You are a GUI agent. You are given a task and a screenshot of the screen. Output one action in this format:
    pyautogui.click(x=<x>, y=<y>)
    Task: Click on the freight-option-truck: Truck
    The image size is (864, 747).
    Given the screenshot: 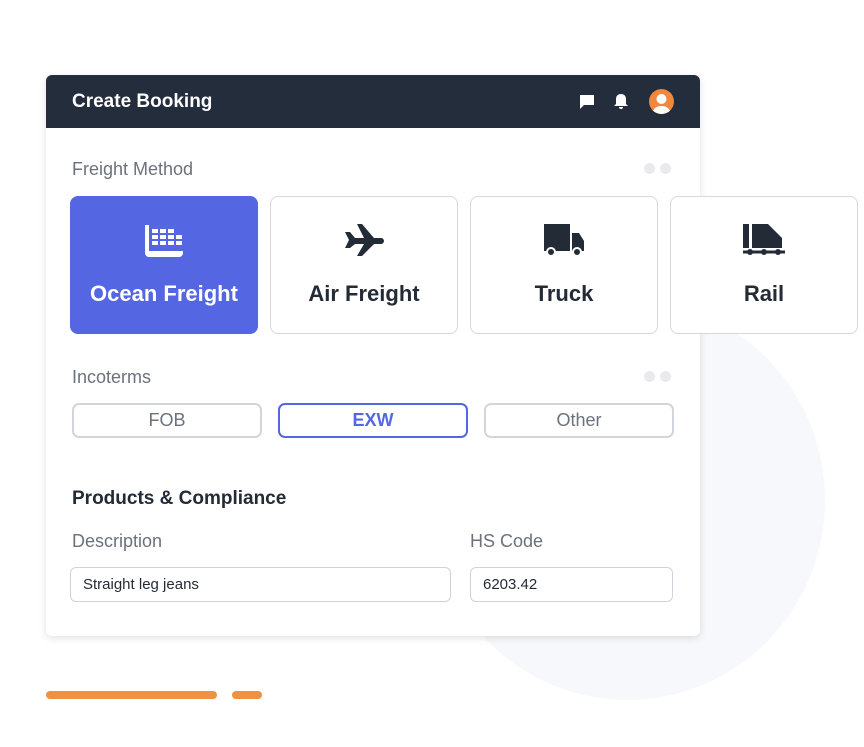 What is the action you would take?
    pyautogui.click(x=564, y=265)
    